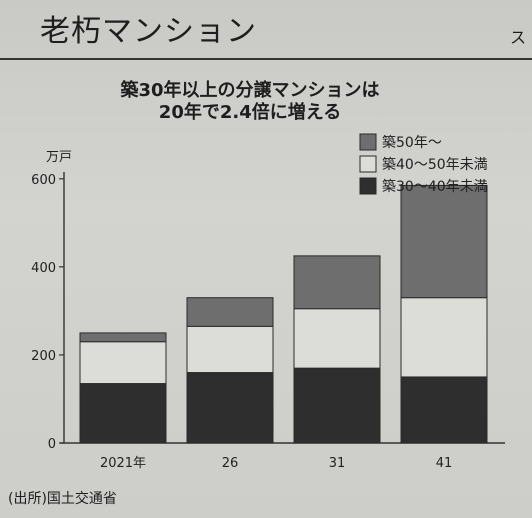 The image size is (532, 518). What do you see at coordinates (444, 463) in the screenshot?
I see `x-tick-label: 41` at bounding box center [444, 463].